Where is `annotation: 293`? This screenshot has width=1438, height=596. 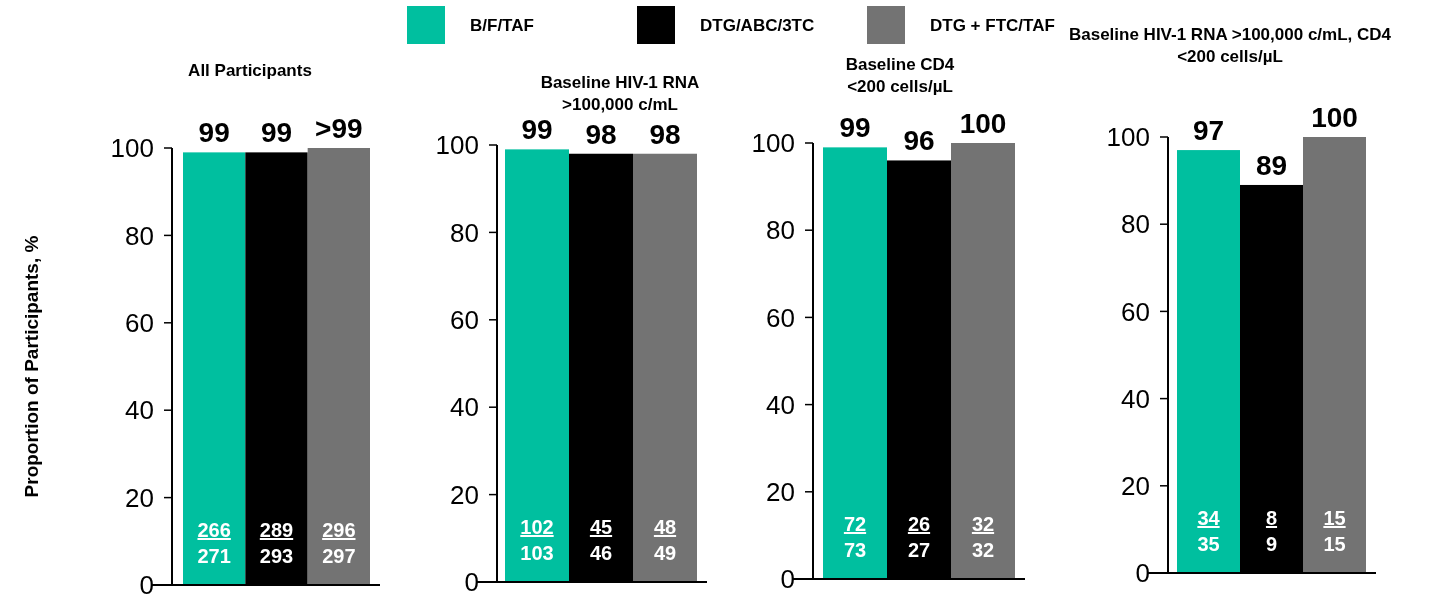
annotation: 293 is located at coordinates (276, 556).